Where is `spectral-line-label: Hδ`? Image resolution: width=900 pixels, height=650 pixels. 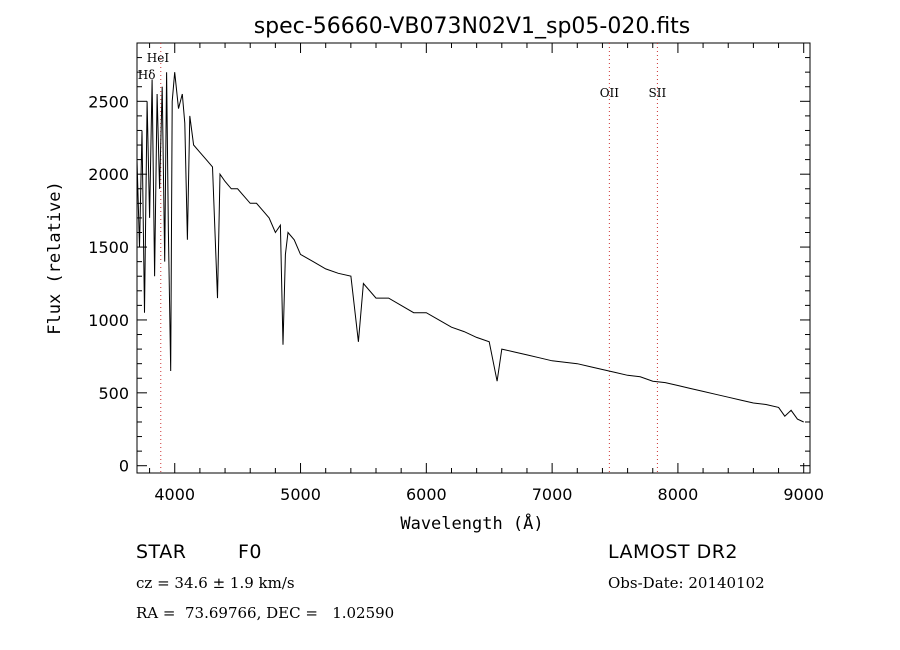 spectral-line-label: Hδ is located at coordinates (147, 75).